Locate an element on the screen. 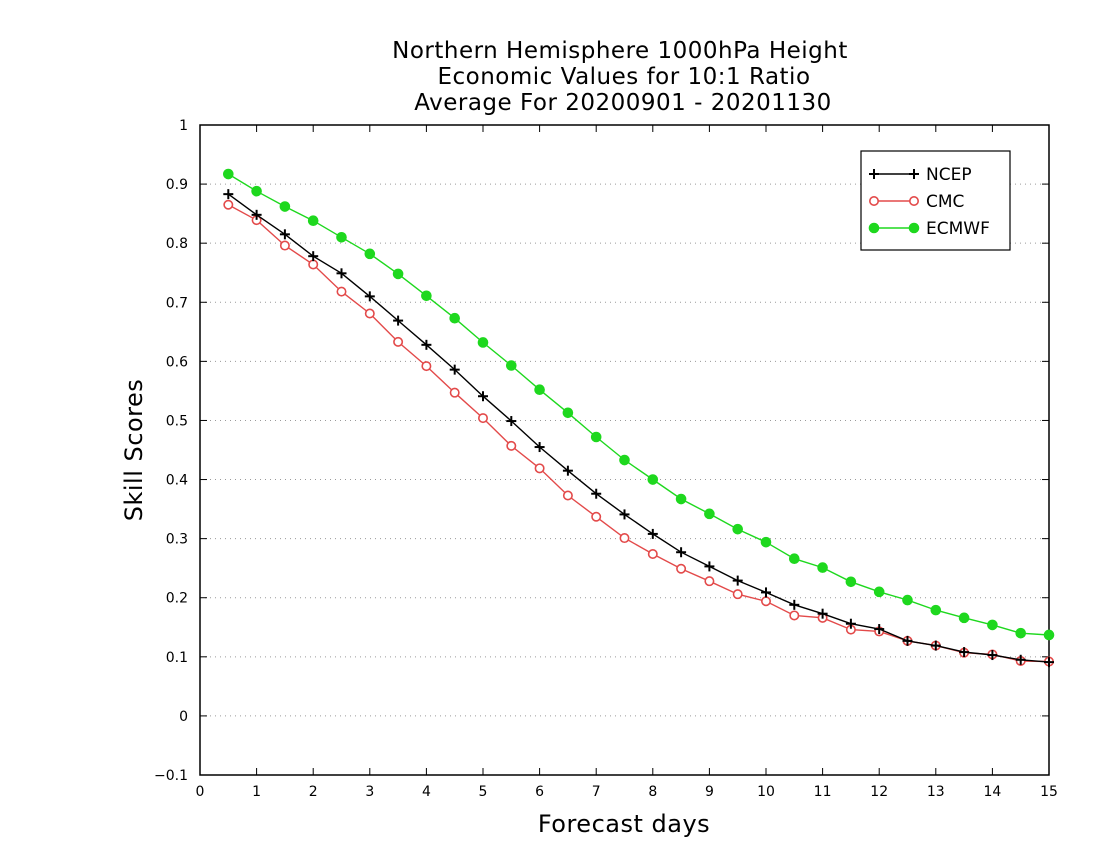 The image size is (1100, 850). title-line-1: Northern Hemisphere 1000hPa Height is located at coordinates (620, 51).